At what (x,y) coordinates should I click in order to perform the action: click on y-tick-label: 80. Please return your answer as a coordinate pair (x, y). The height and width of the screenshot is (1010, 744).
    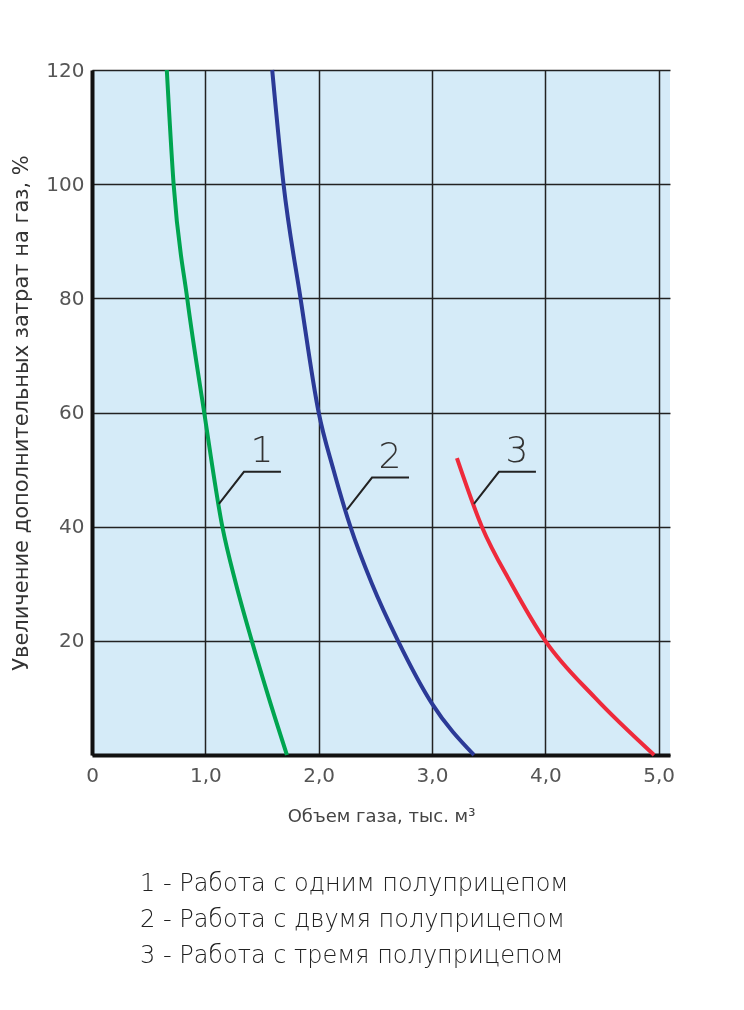
    Looking at the image, I should click on (72, 297).